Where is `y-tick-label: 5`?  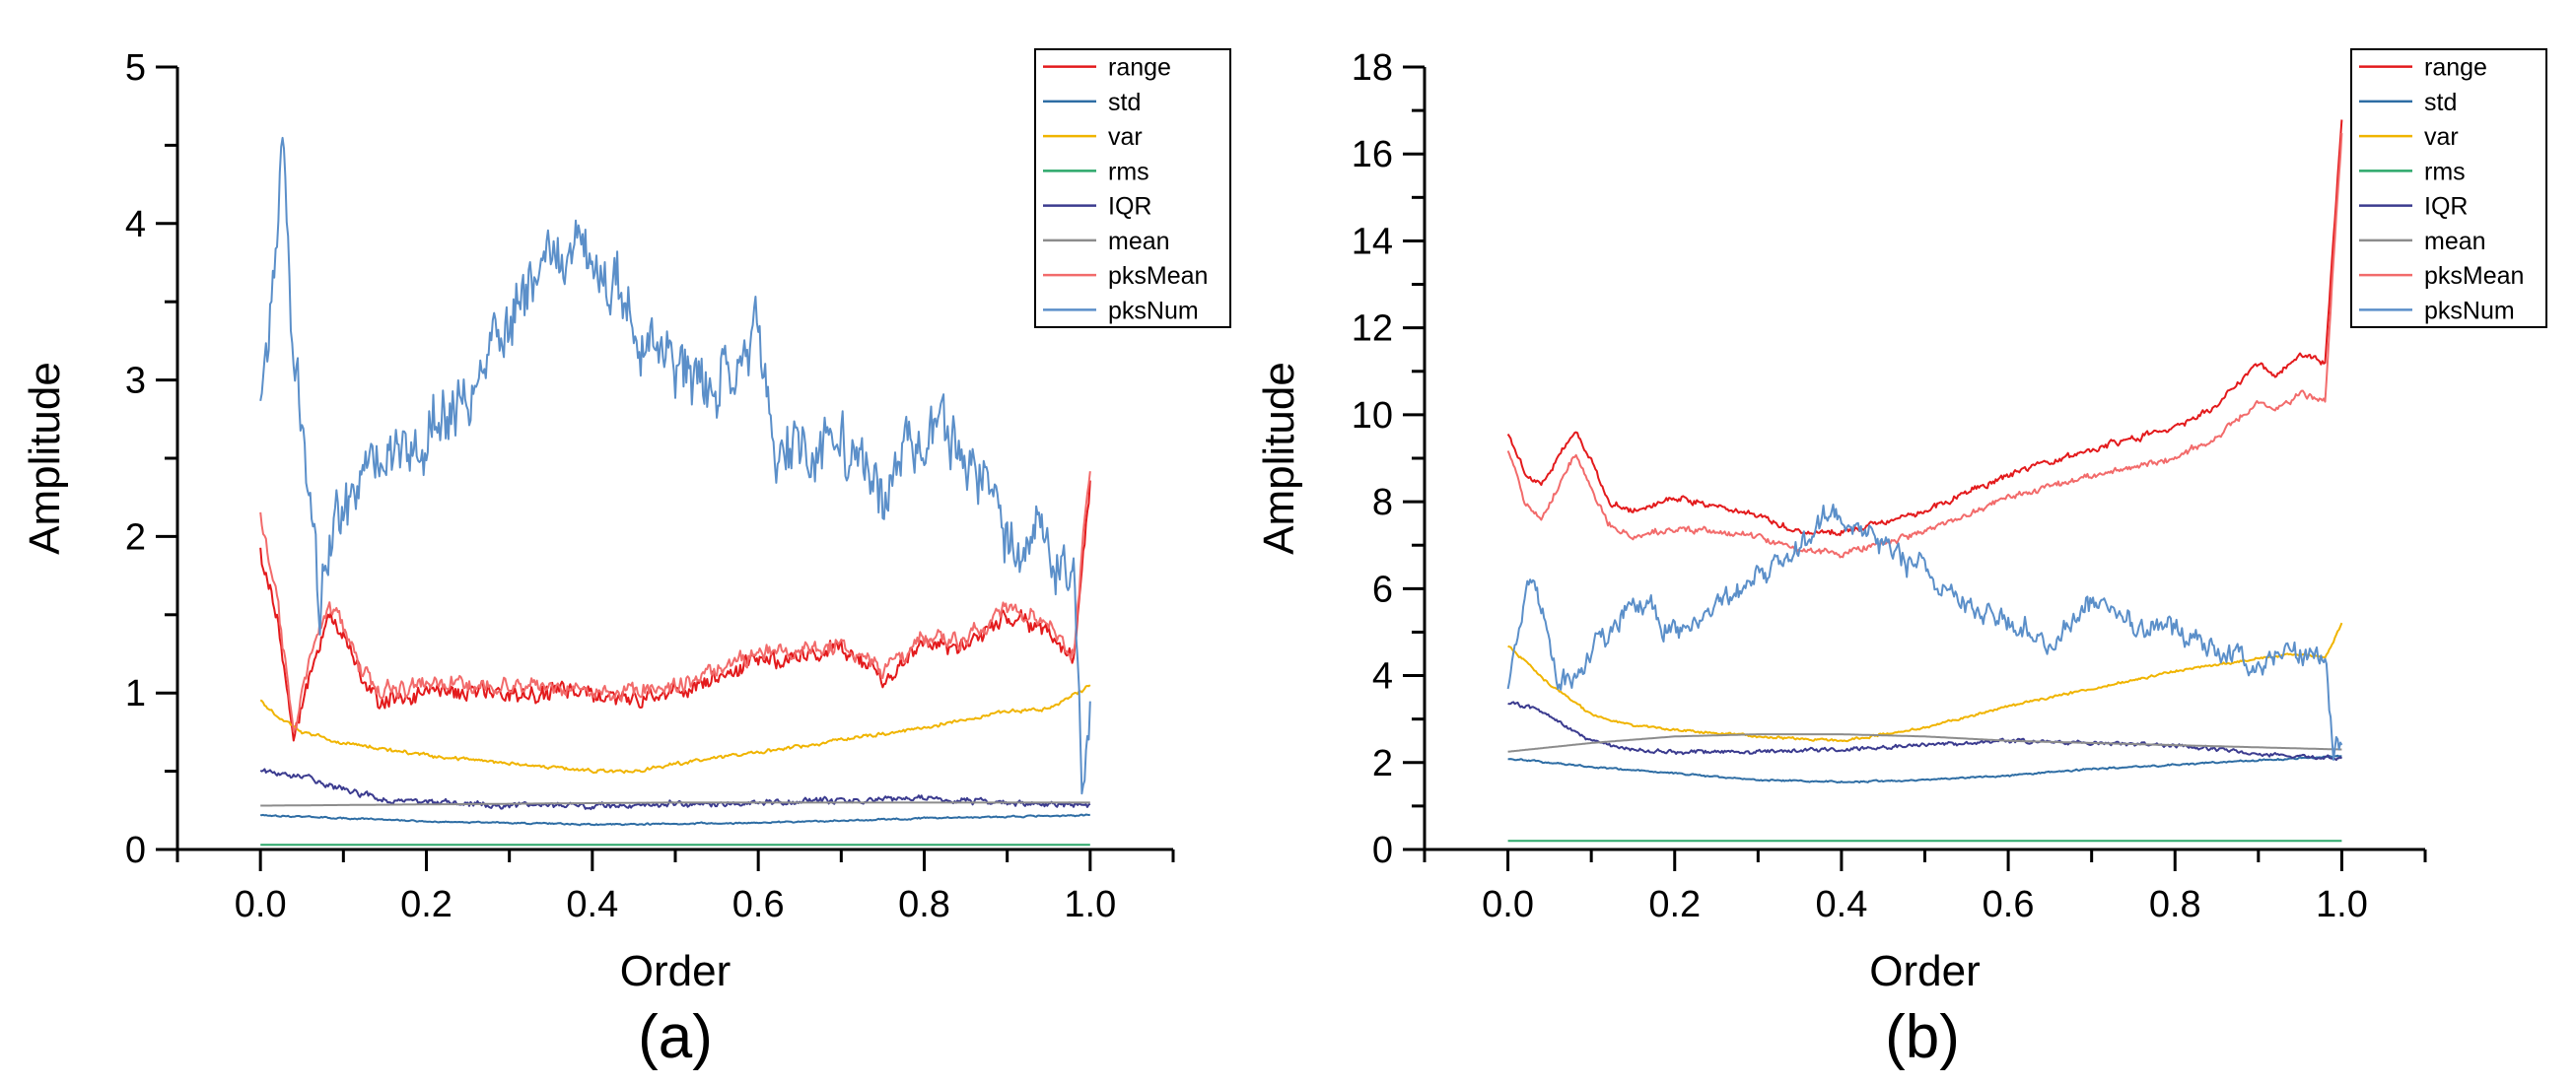
y-tick-label: 5 is located at coordinates (135, 68).